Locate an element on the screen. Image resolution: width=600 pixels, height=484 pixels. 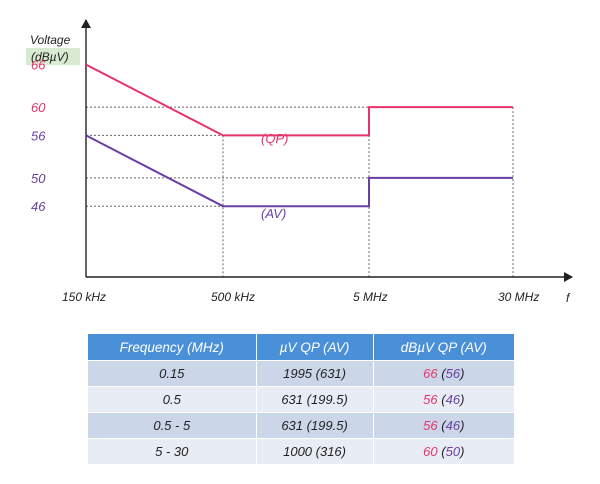
cell-uv: 1000 (316) is located at coordinates (315, 451).